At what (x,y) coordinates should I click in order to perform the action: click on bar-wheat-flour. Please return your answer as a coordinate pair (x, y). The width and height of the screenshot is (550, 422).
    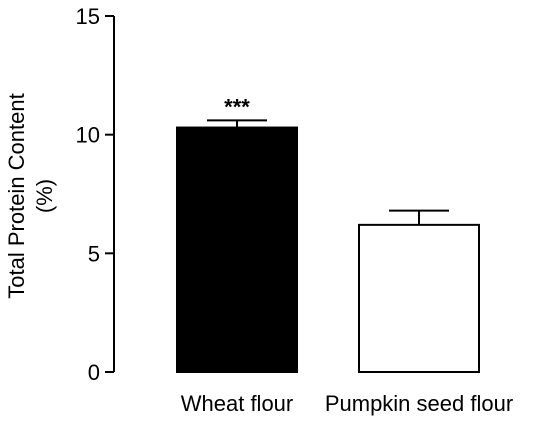
    Looking at the image, I should click on (237, 250).